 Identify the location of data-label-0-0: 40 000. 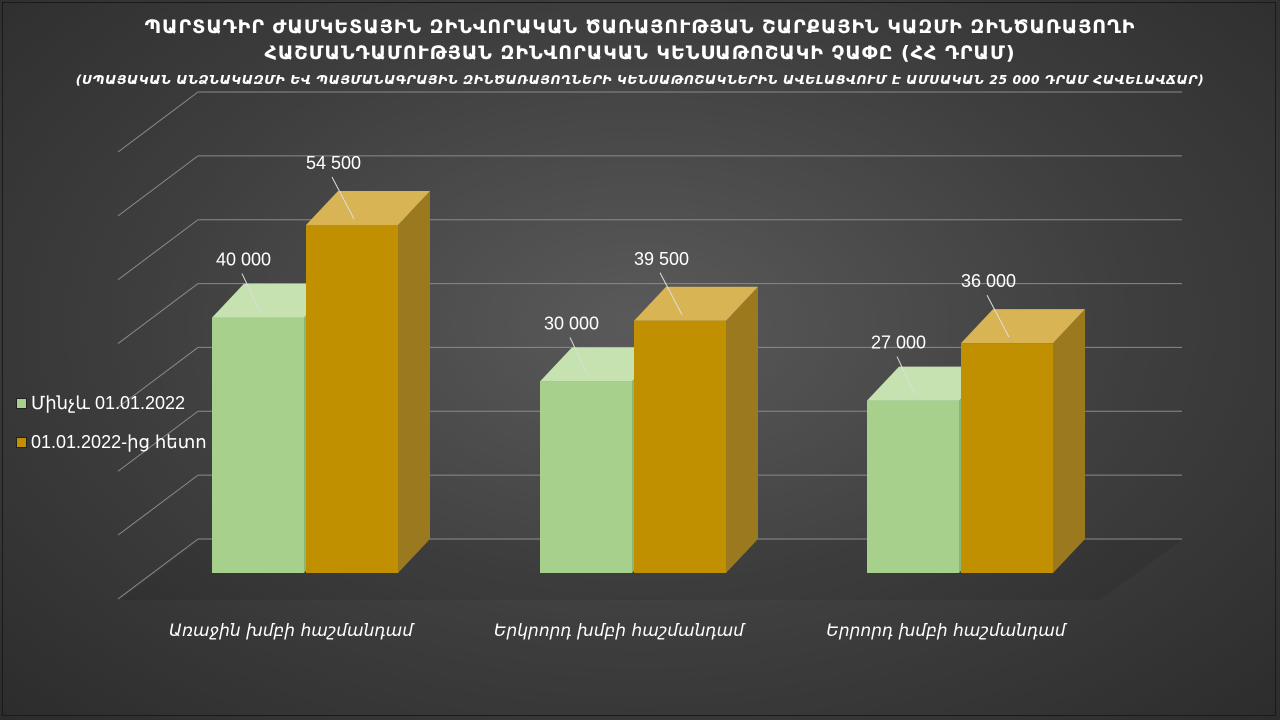
(243, 260).